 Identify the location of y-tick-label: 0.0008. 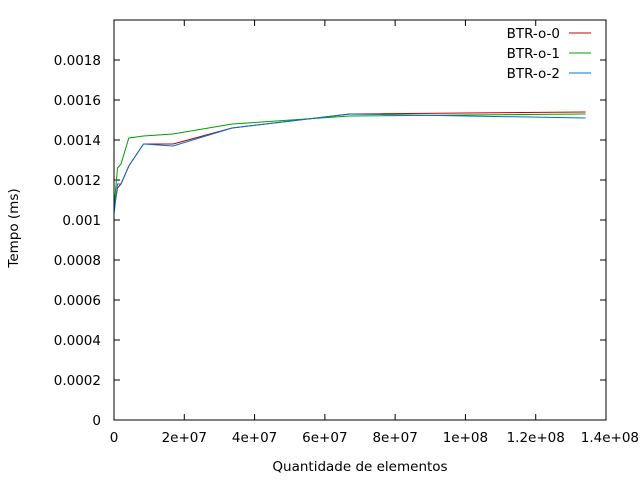
(77, 261).